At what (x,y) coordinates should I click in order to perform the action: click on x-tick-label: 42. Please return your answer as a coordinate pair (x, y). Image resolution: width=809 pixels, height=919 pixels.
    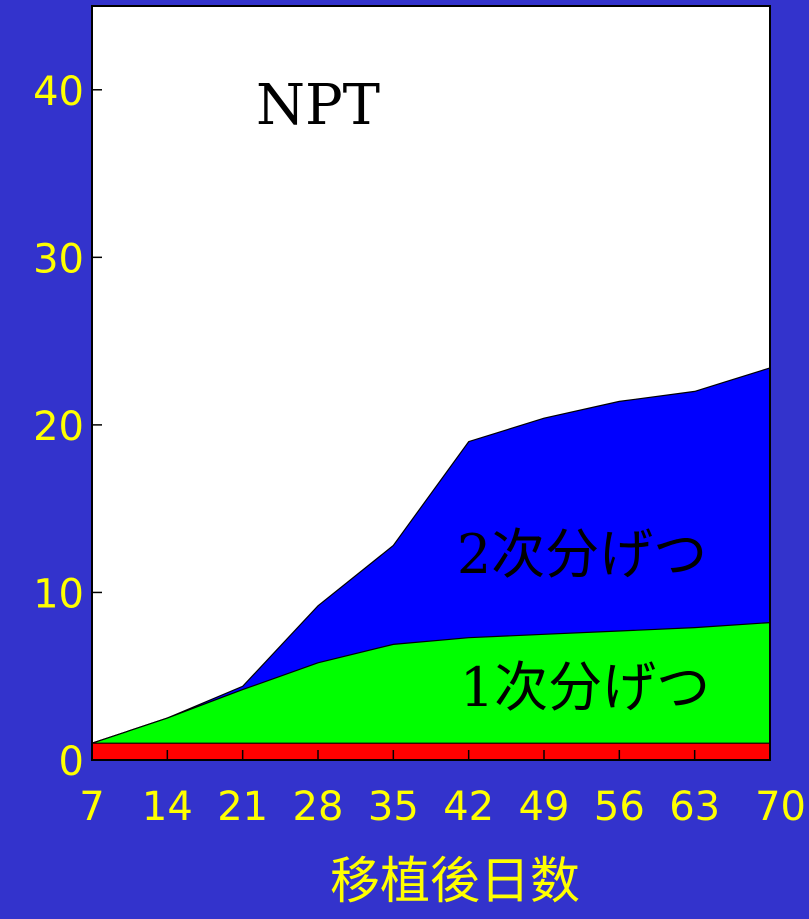
    Looking at the image, I should click on (468, 807).